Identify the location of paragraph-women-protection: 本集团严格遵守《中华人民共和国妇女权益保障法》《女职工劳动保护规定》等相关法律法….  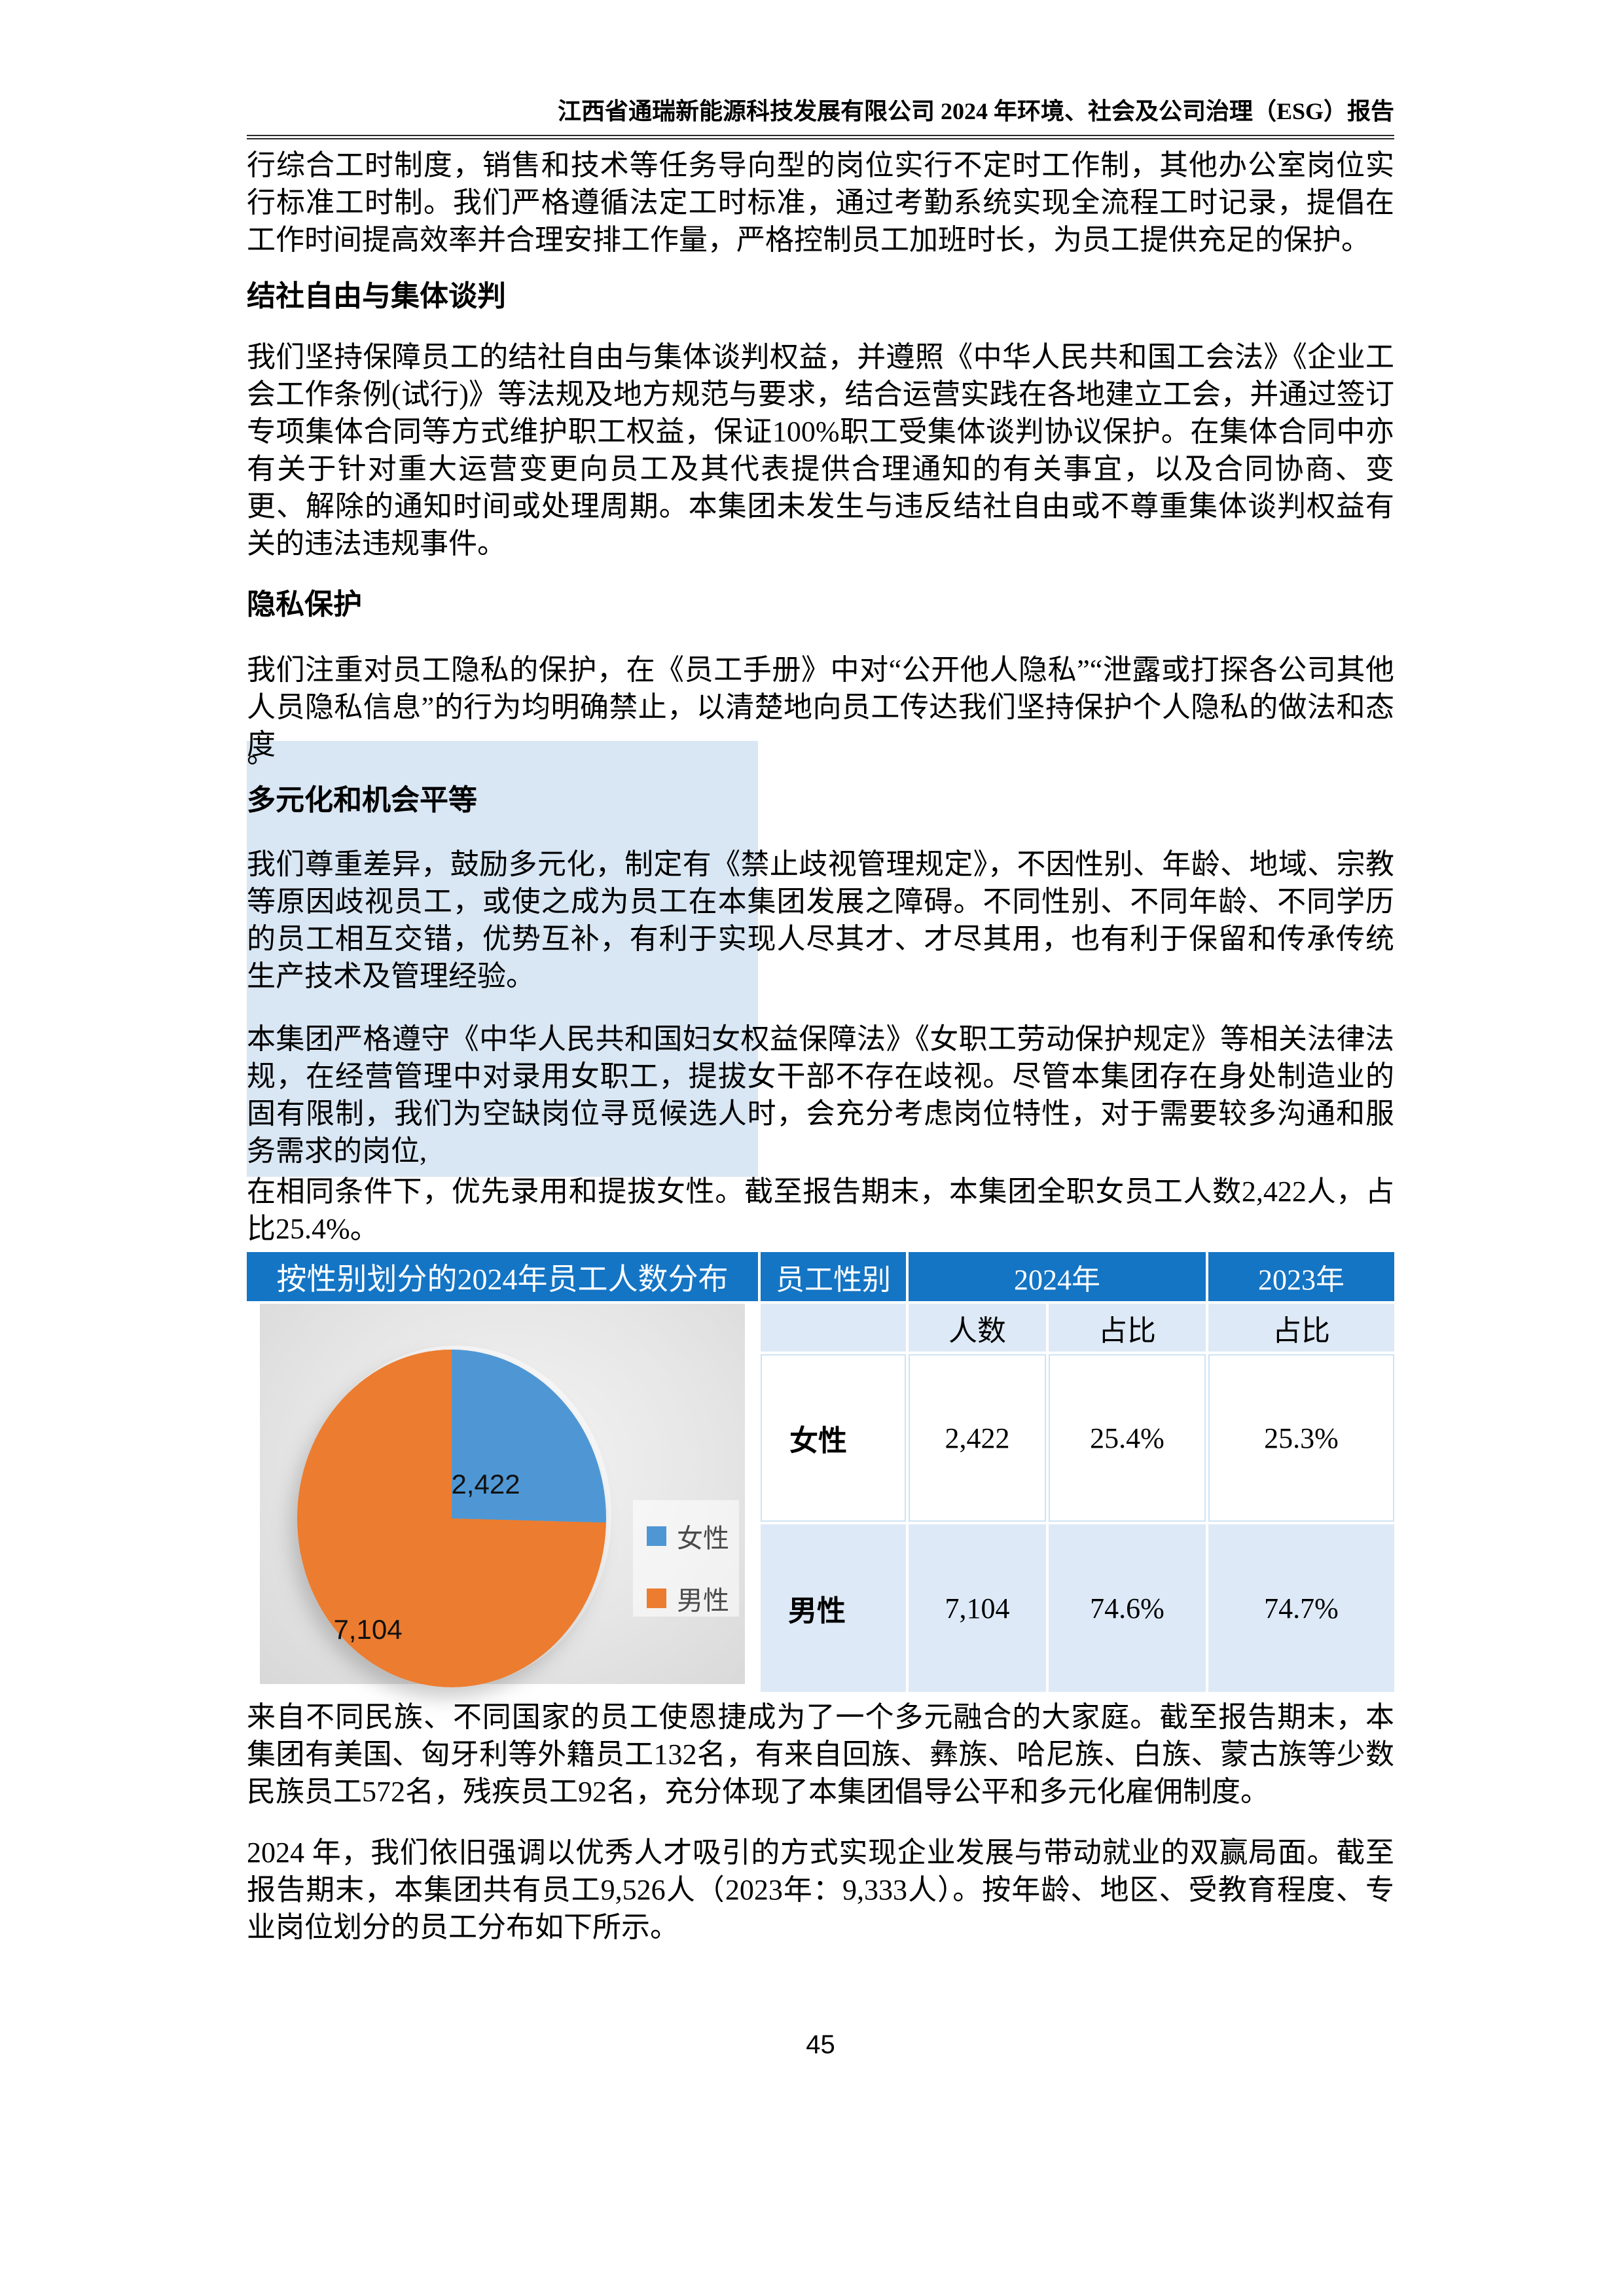
(820, 1095).